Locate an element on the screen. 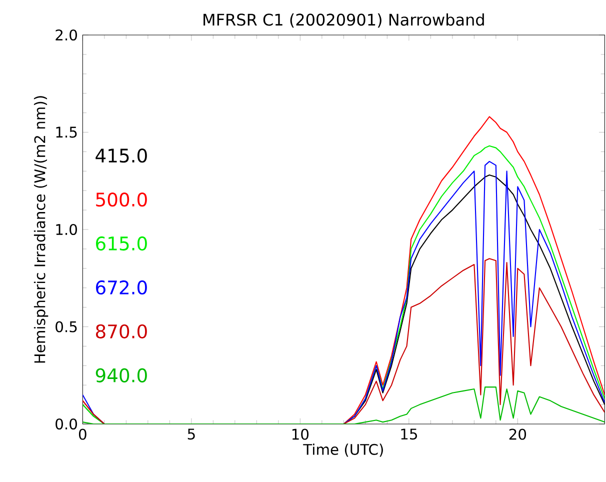 This screenshot has height=482, width=606. text: 415.0 is located at coordinates (121, 155).